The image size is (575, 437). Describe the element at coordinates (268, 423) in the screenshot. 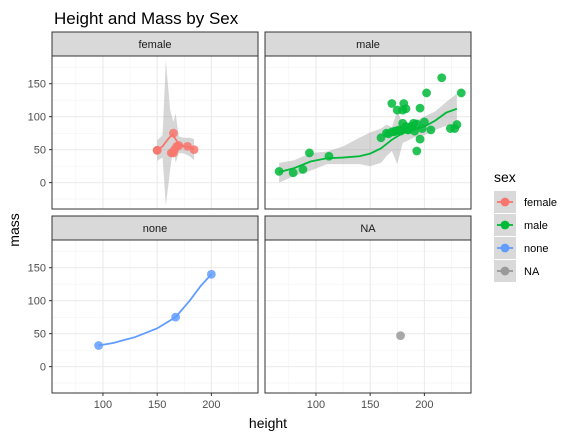

I see `x-axis-title: height` at that location.